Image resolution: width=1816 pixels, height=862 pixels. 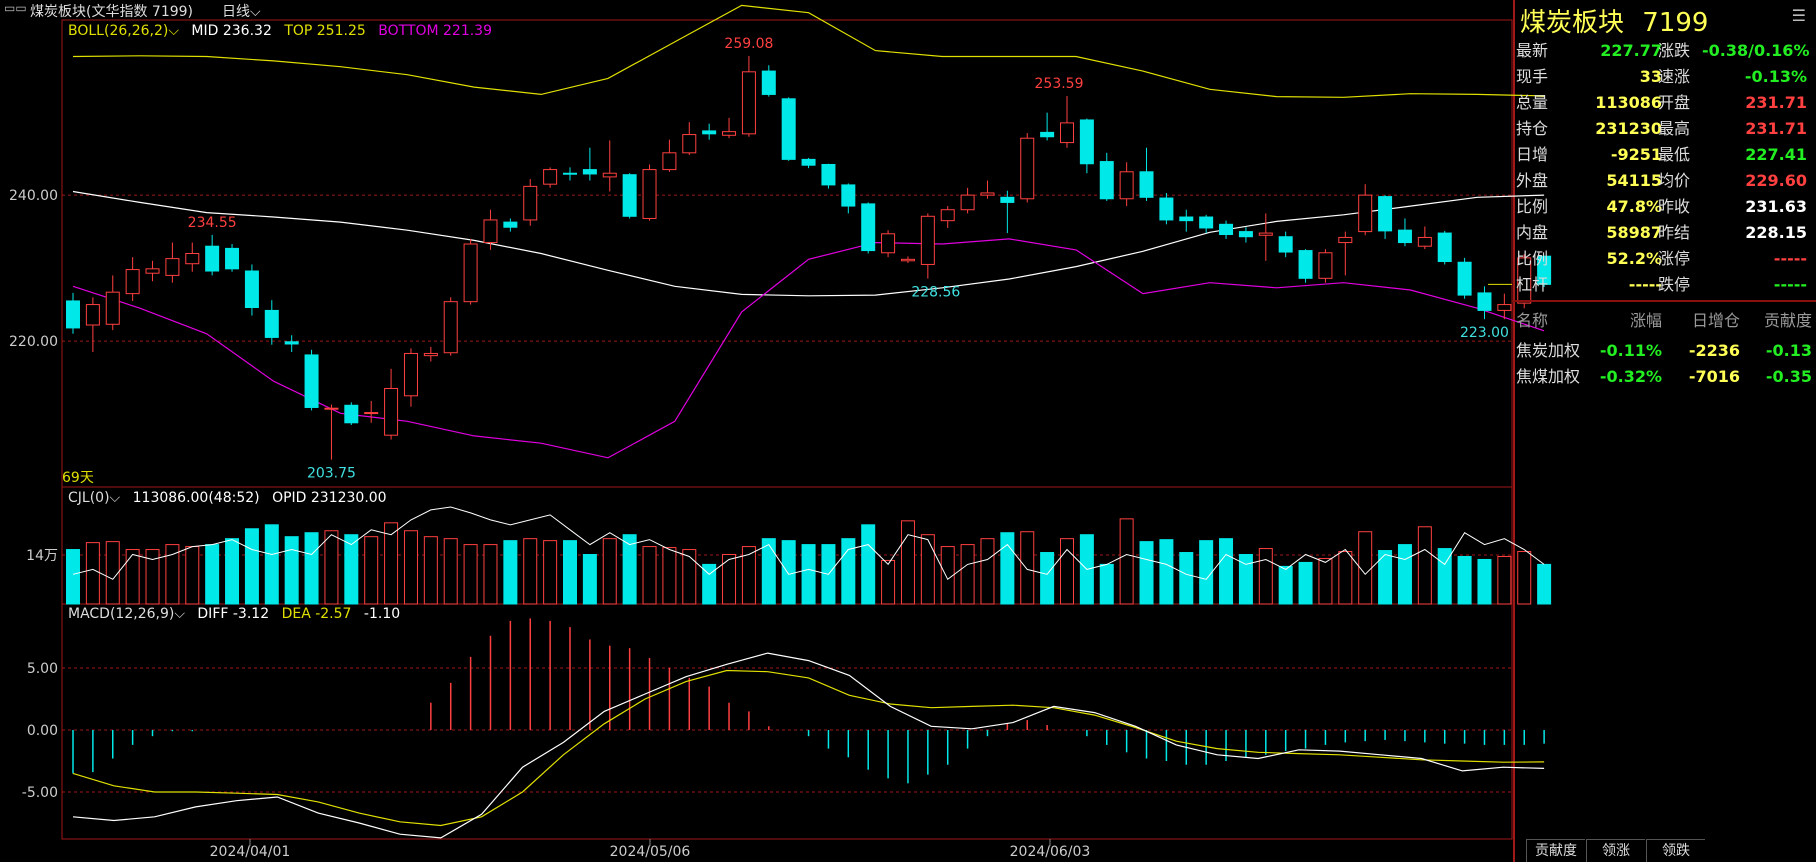 I want to click on cjl-label: CJL(0), so click(x=89, y=498).